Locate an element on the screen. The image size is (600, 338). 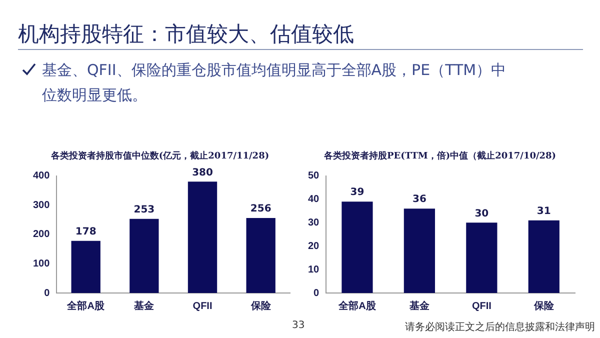
y-tick-label: 100 is located at coordinates (41, 264).